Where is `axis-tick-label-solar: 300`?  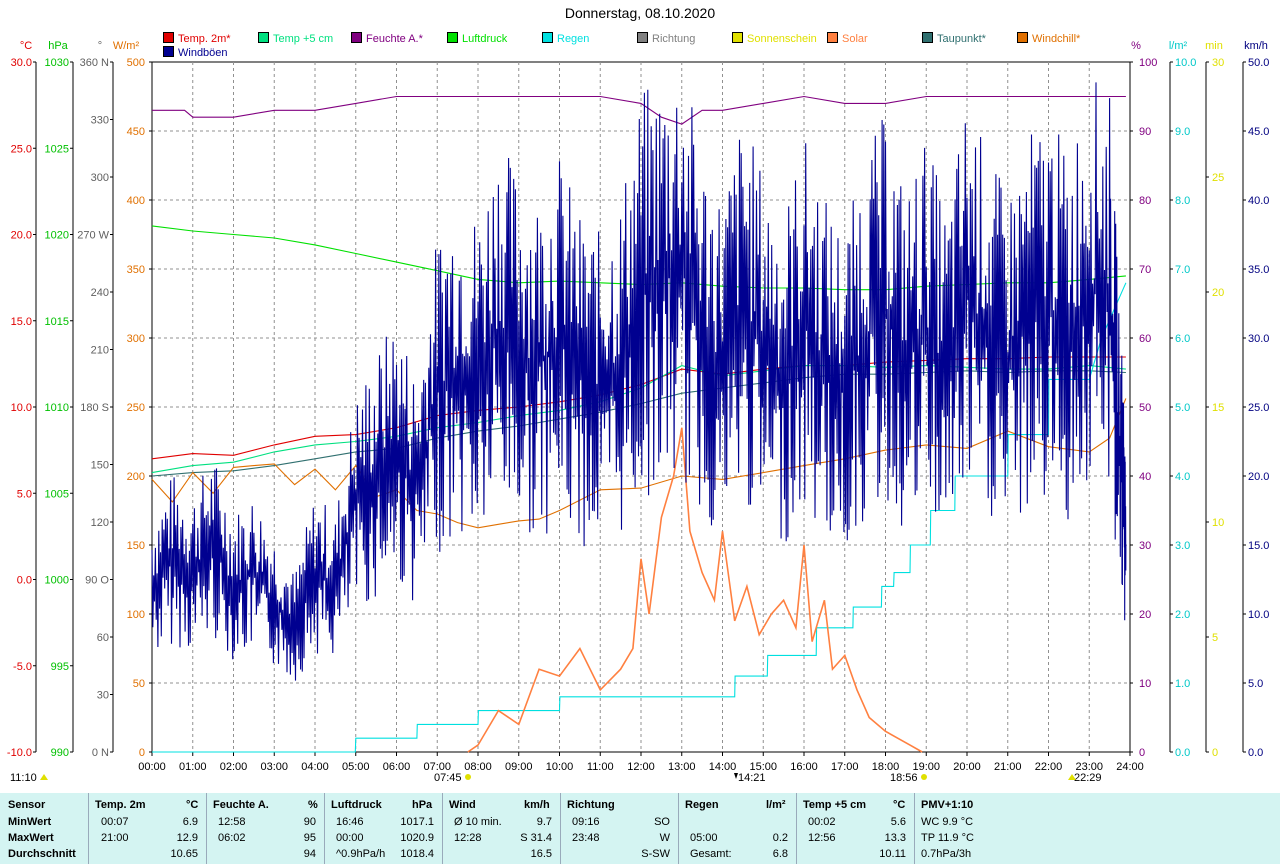
axis-tick-label-solar: 300 is located at coordinates (136, 339).